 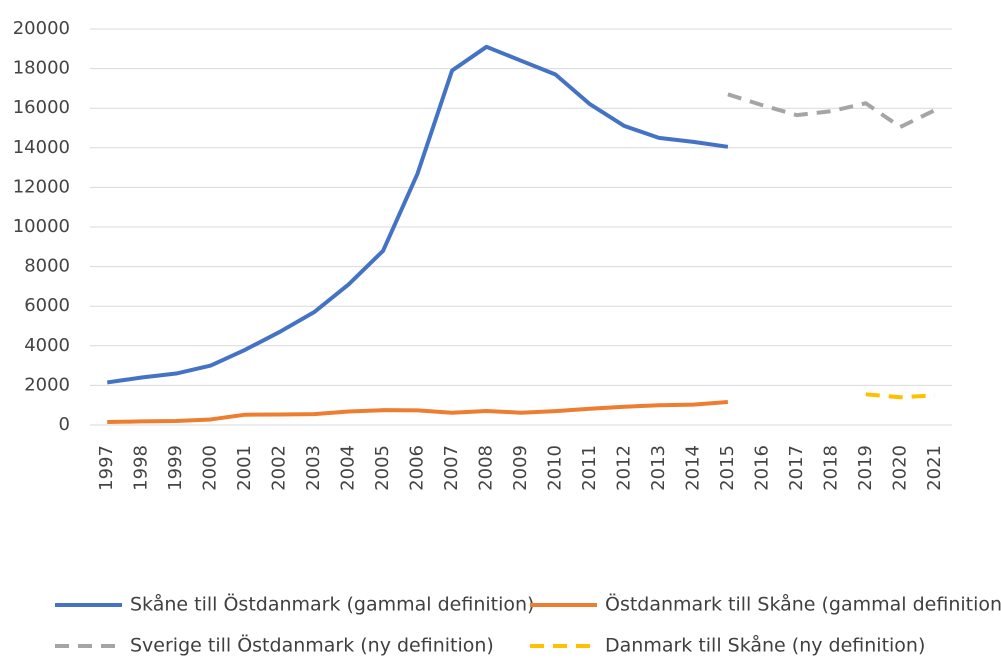 I want to click on y-tick-label: 16000, so click(x=41, y=107).